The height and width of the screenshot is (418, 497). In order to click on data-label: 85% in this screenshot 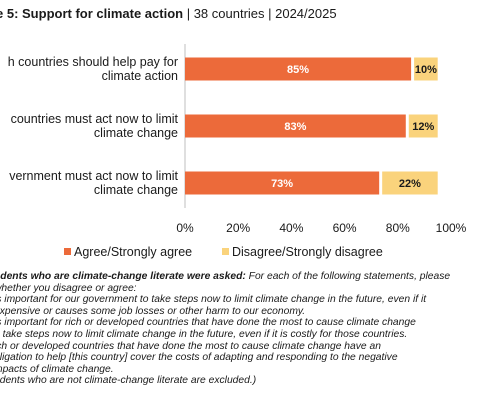, I will do `click(298, 70)`.